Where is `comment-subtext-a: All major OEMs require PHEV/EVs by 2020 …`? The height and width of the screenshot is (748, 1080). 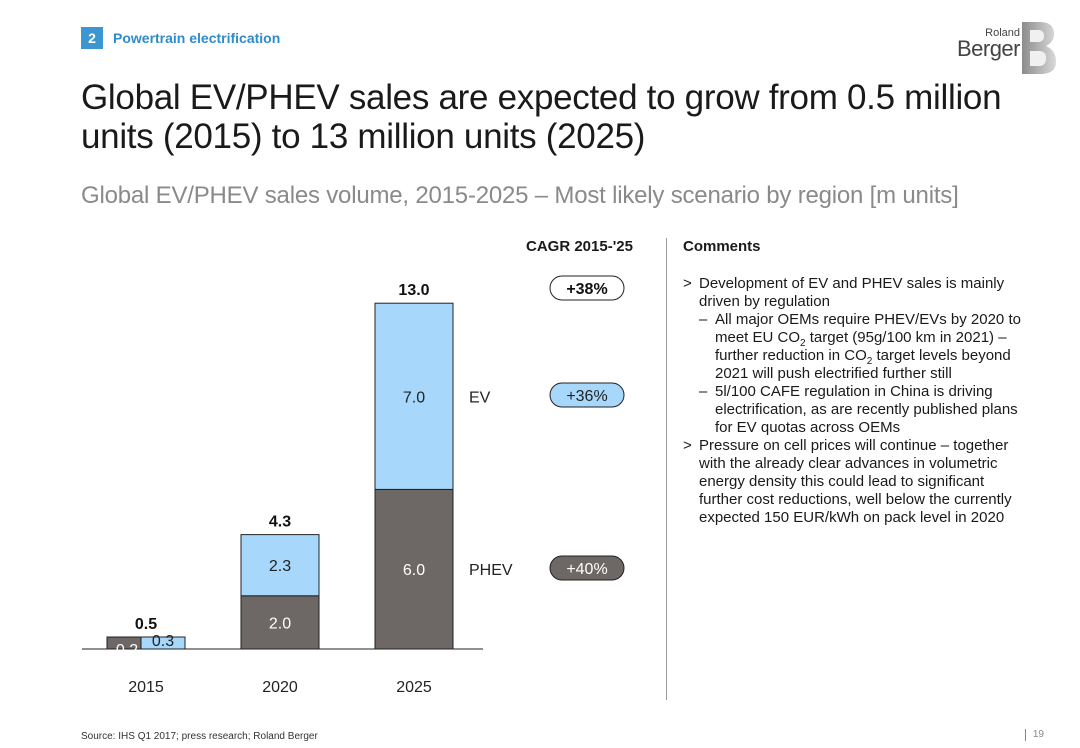 comment-subtext-a: All major OEMs require PHEV/EVs by 2020 … is located at coordinates (868, 328).